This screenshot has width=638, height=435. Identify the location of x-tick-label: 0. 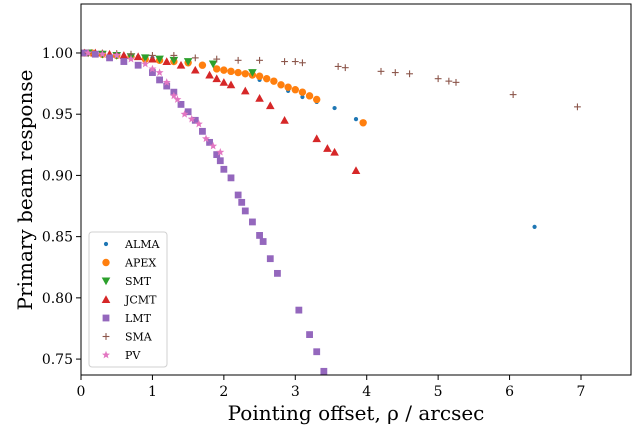
(81, 392).